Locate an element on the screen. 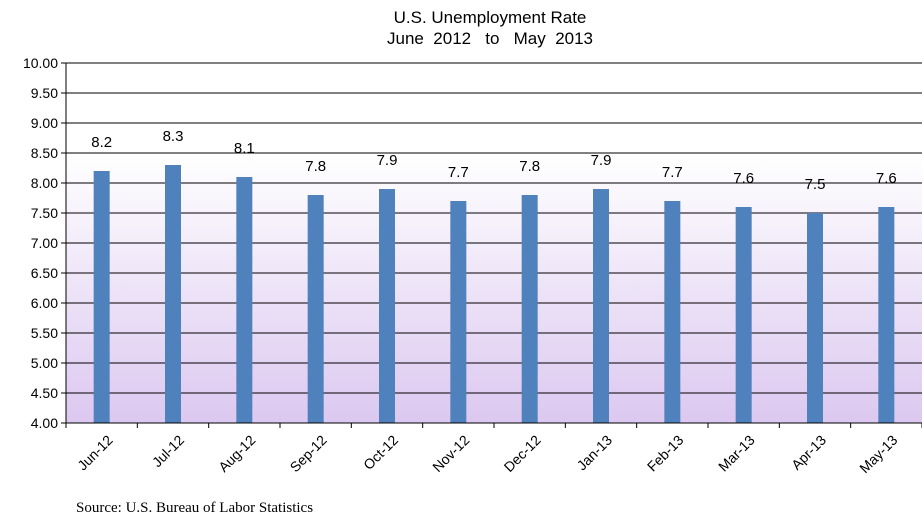 Image resolution: width=922 pixels, height=523 pixels. x-tick-label: Jan-13 is located at coordinates (595, 453).